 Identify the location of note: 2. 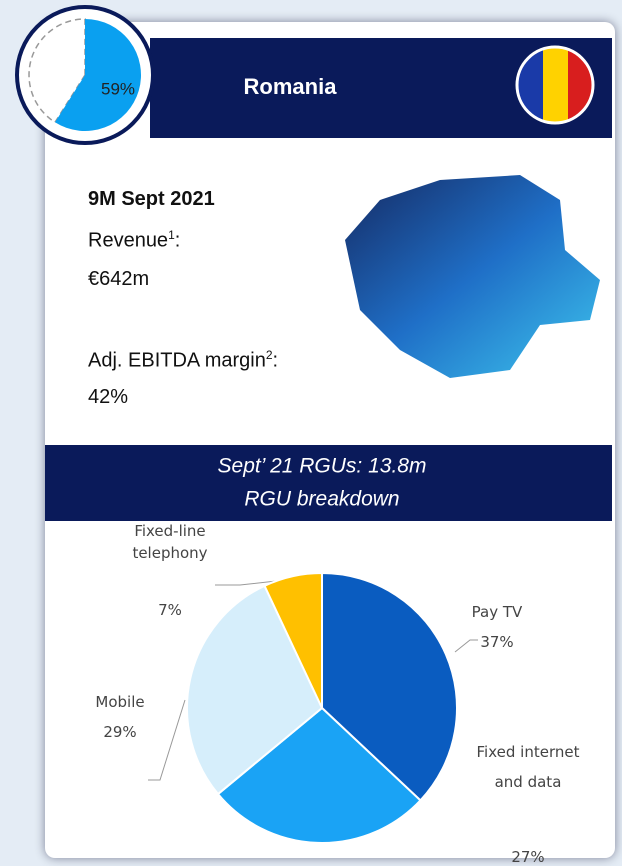
(269, 355).